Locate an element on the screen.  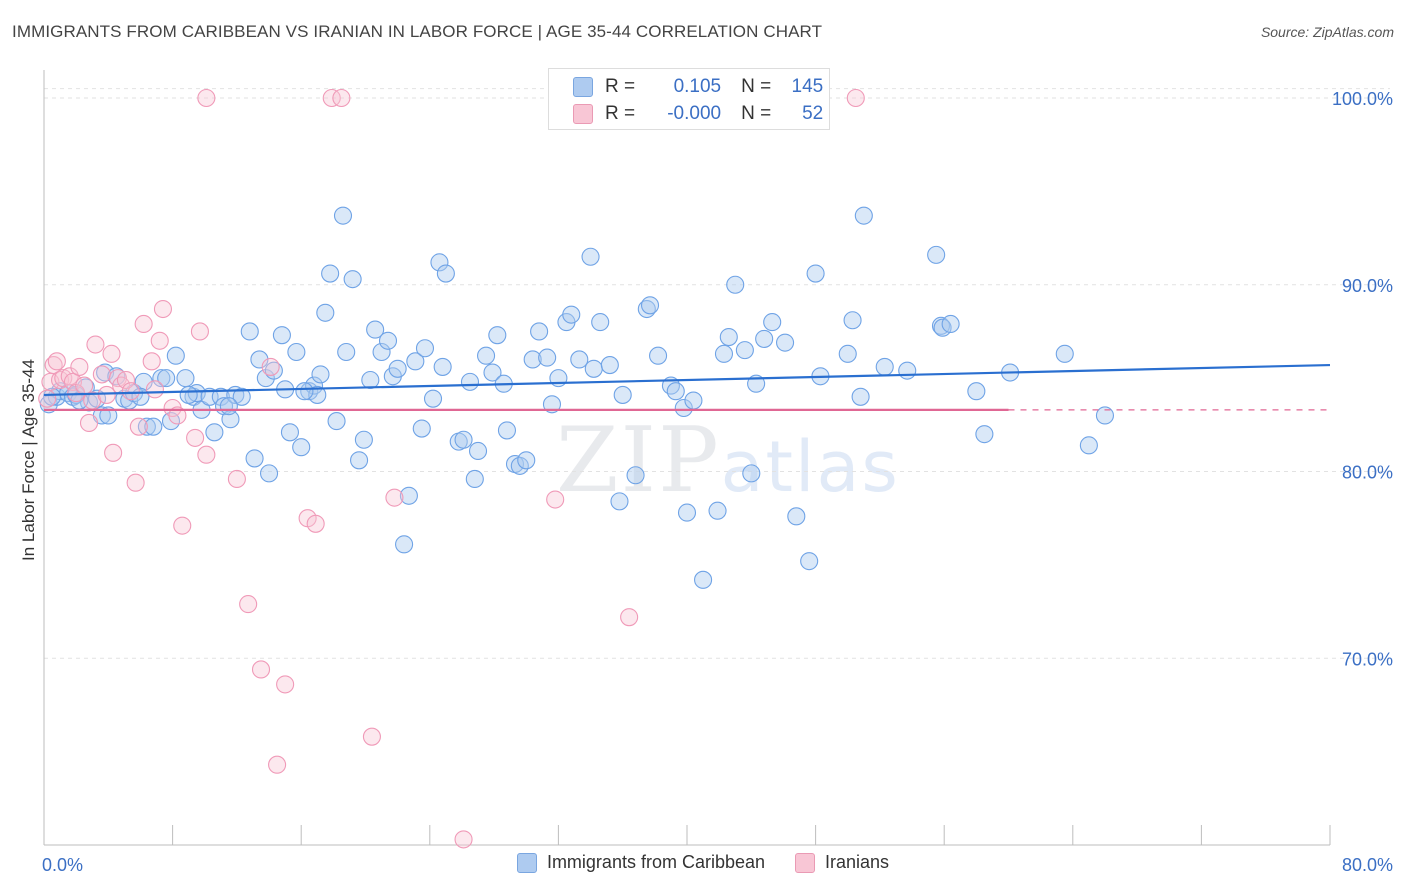
legend-item-iranians: Iranians is located at coordinates (842, 862).